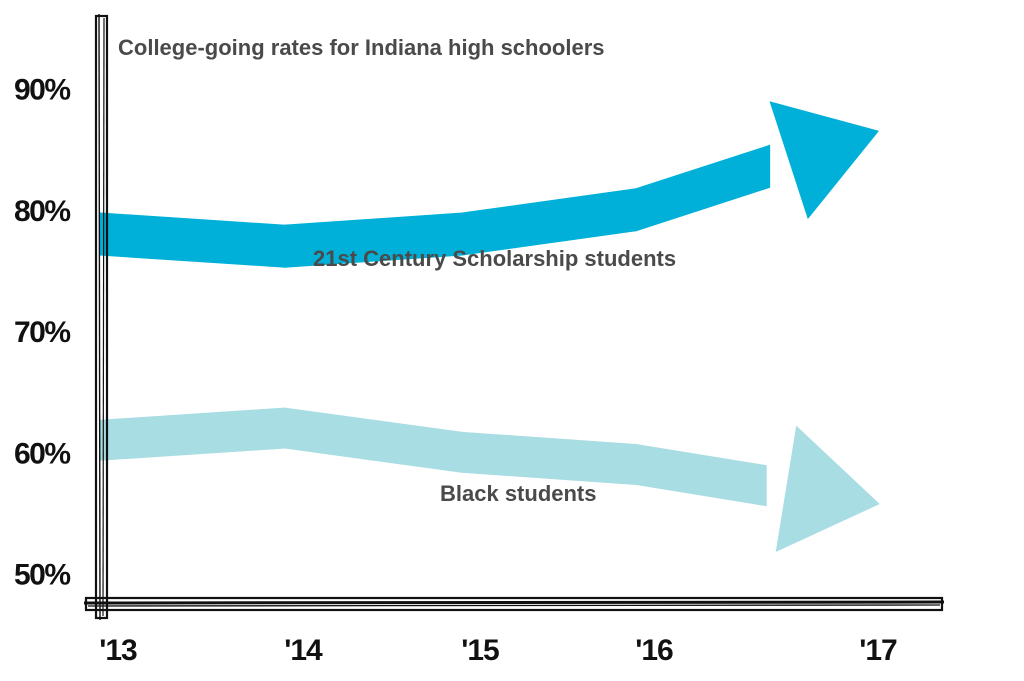 The height and width of the screenshot is (681, 1024). Describe the element at coordinates (654, 650) in the screenshot. I see `x-tick-label: '16` at that location.